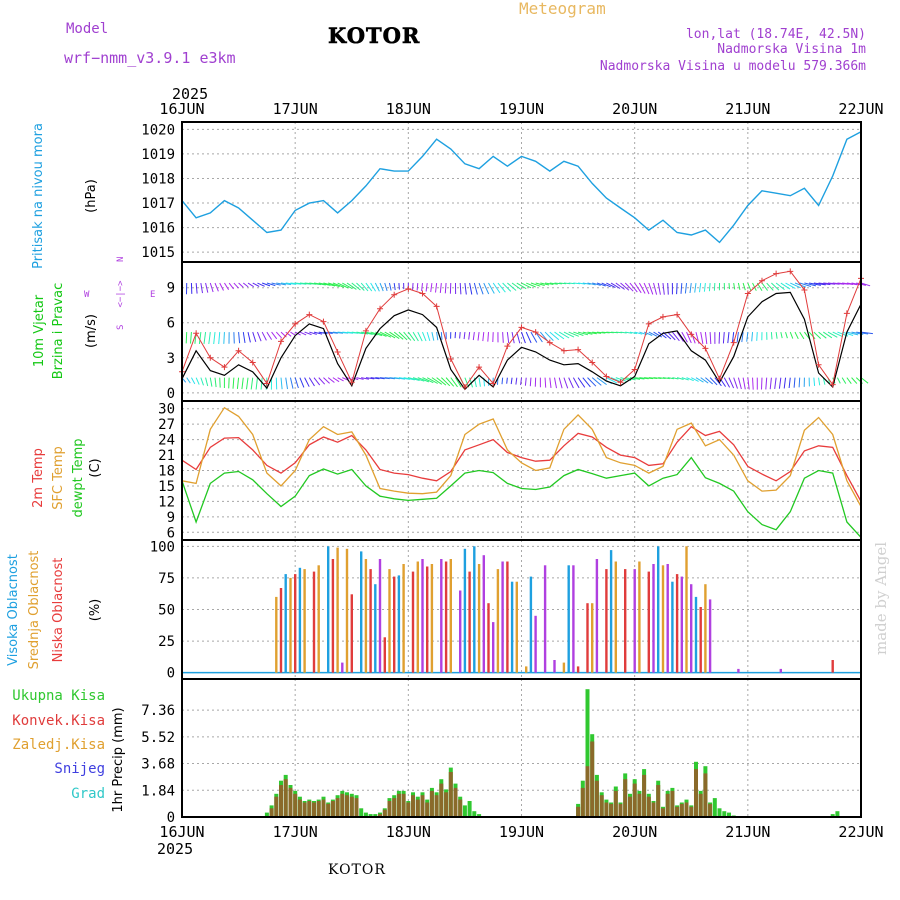 This screenshot has width=900, height=900. I want to click on model-name: wrf−nmm_v3.9.1 e3km, so click(150, 58).